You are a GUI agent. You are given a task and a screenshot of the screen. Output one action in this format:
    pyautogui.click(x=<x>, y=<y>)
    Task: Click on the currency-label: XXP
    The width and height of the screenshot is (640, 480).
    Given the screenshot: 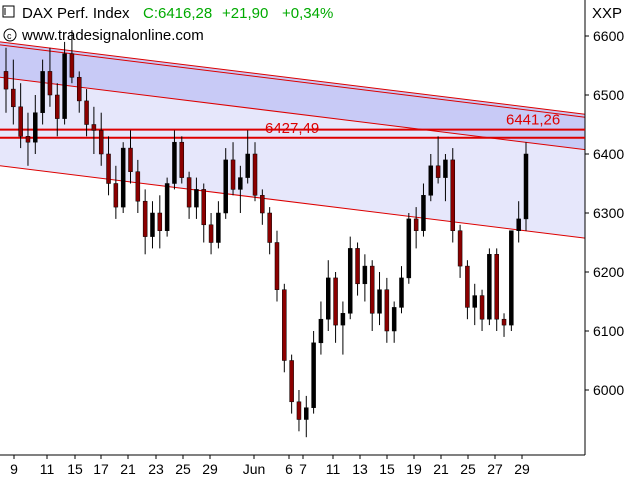 What is the action you would take?
    pyautogui.click(x=607, y=13)
    